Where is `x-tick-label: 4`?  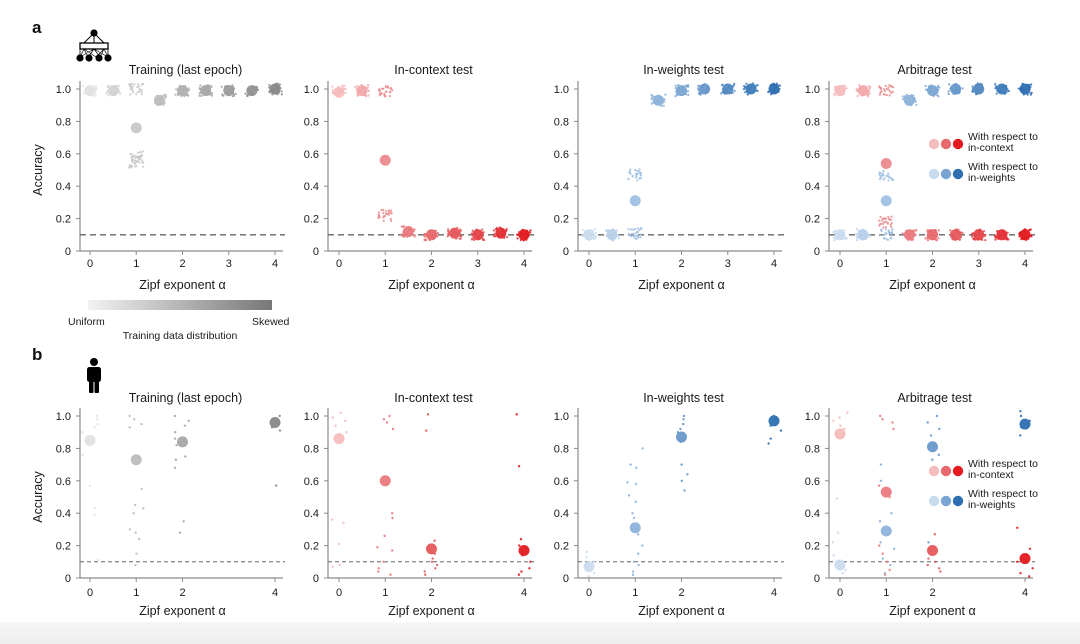 x-tick-label: 4 is located at coordinates (1025, 593).